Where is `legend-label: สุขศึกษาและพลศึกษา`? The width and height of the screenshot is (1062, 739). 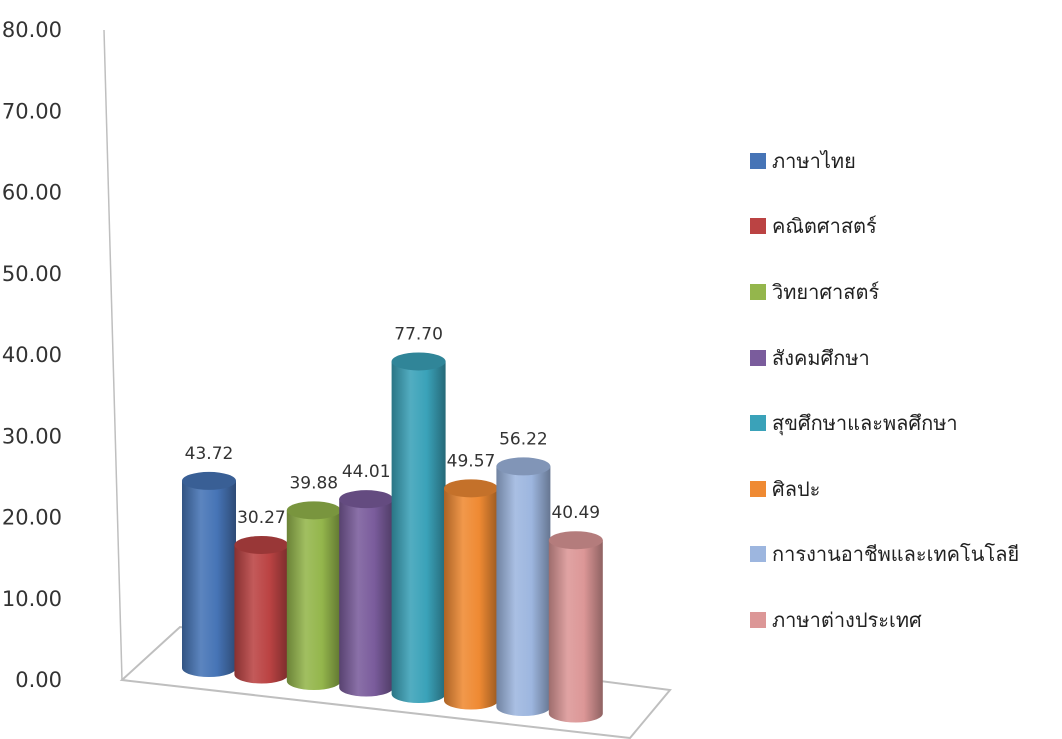 legend-label: สุขศึกษาและพลศึกษา is located at coordinates (865, 423).